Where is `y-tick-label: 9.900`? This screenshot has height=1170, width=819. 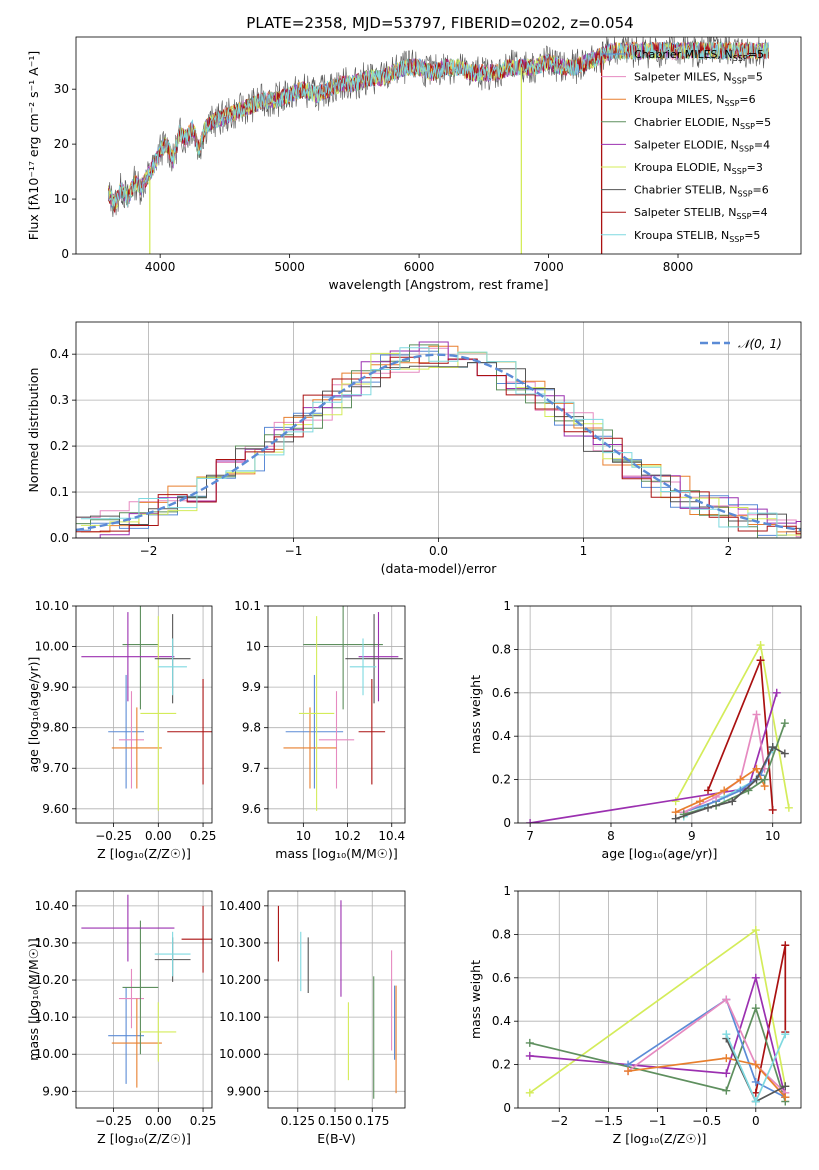 y-tick-label: 9.900 is located at coordinates (244, 1091).